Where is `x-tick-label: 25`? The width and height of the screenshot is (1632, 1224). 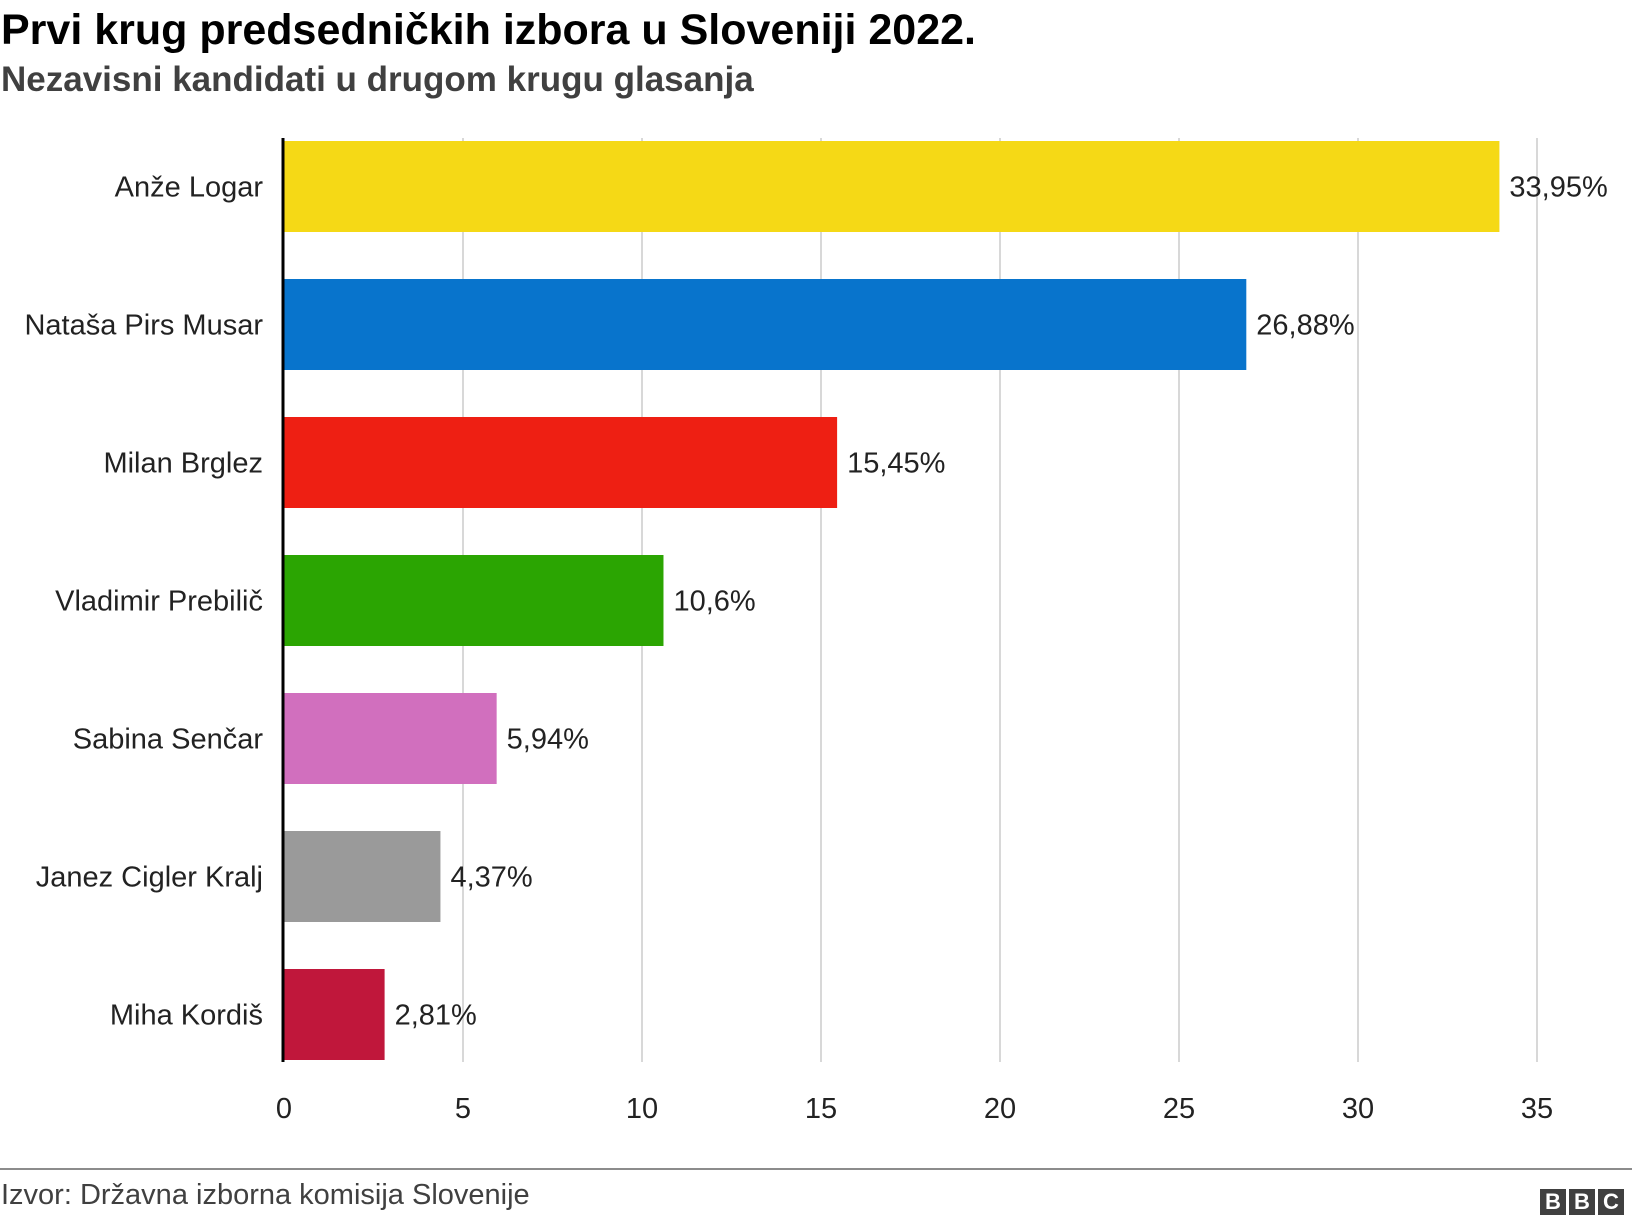 x-tick-label: 25 is located at coordinates (1179, 1109).